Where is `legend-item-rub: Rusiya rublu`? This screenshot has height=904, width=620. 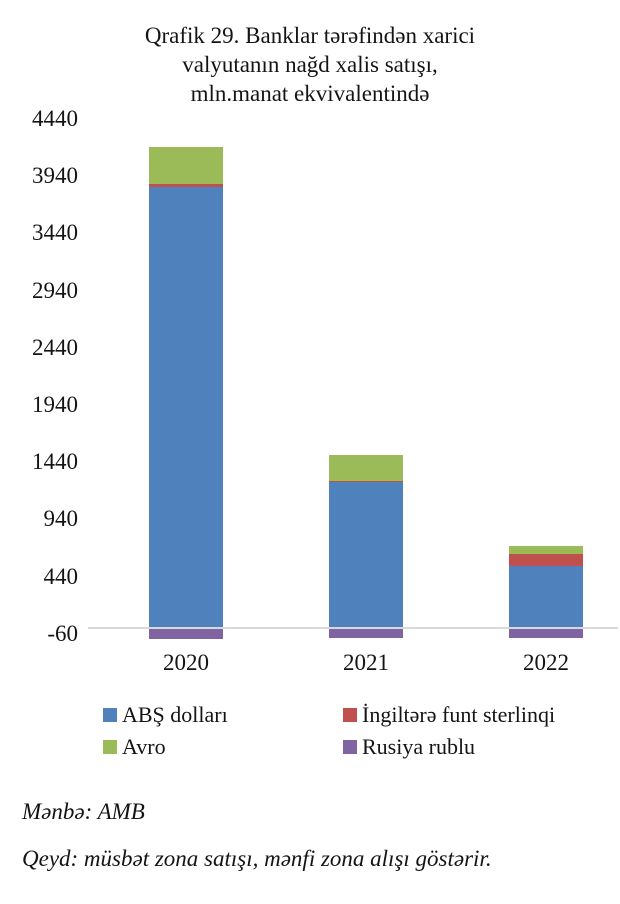
legend-item-rub: Rusiya rublu is located at coordinates (449, 747).